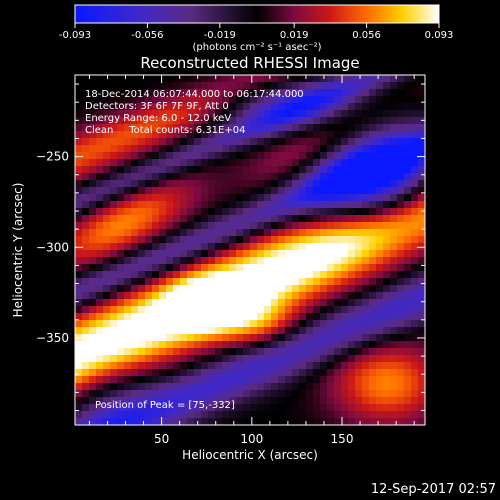 The image size is (500, 500). I want to click on x-tick-label: 150, so click(342, 439).